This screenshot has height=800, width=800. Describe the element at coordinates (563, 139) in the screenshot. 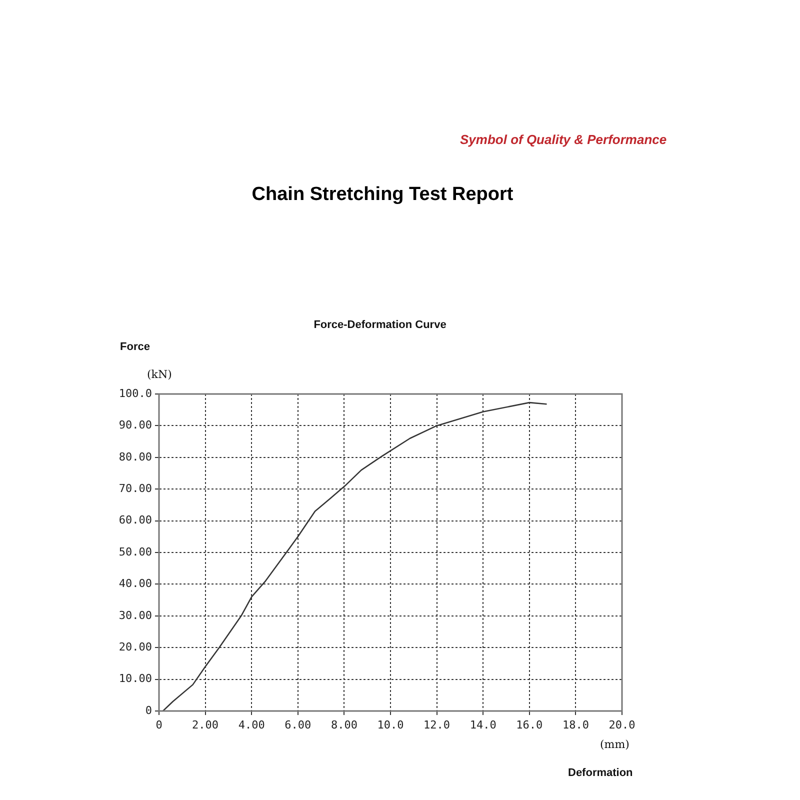

I see `text: Symbol of Quality & Performance` at that location.